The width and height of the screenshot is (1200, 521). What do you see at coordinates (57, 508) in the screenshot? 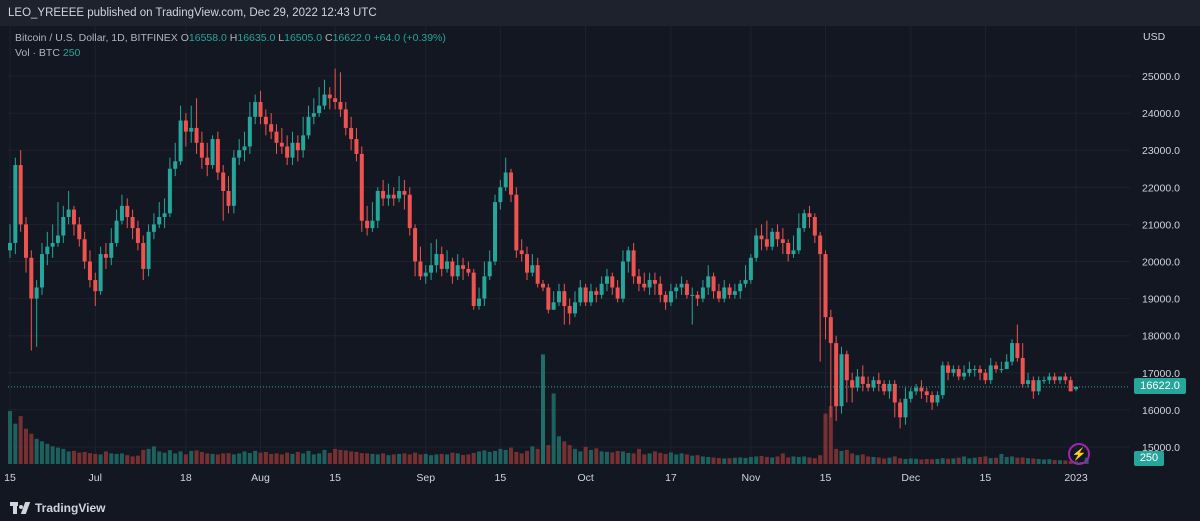
I see `tradingview-logo: TradingView` at bounding box center [57, 508].